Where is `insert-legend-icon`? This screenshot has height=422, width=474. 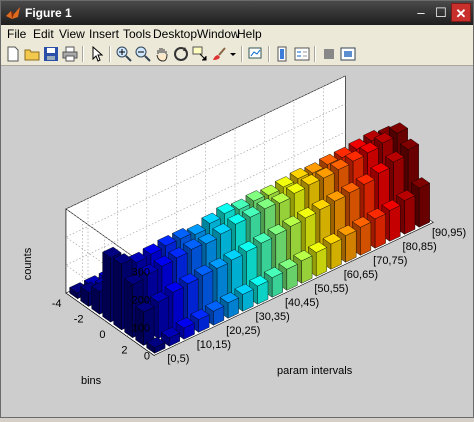
insert-legend-icon is located at coordinates (302, 54).